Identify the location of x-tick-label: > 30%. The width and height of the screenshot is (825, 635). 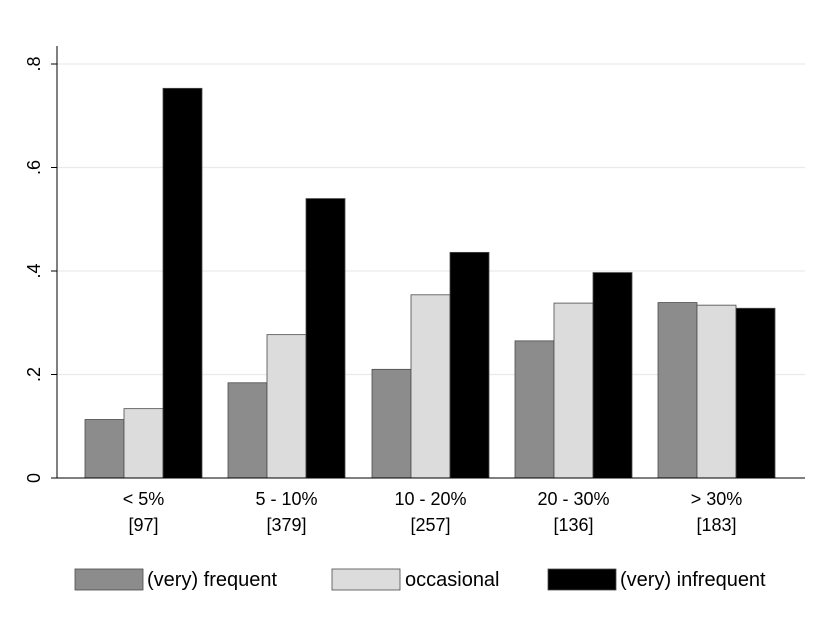
(717, 499).